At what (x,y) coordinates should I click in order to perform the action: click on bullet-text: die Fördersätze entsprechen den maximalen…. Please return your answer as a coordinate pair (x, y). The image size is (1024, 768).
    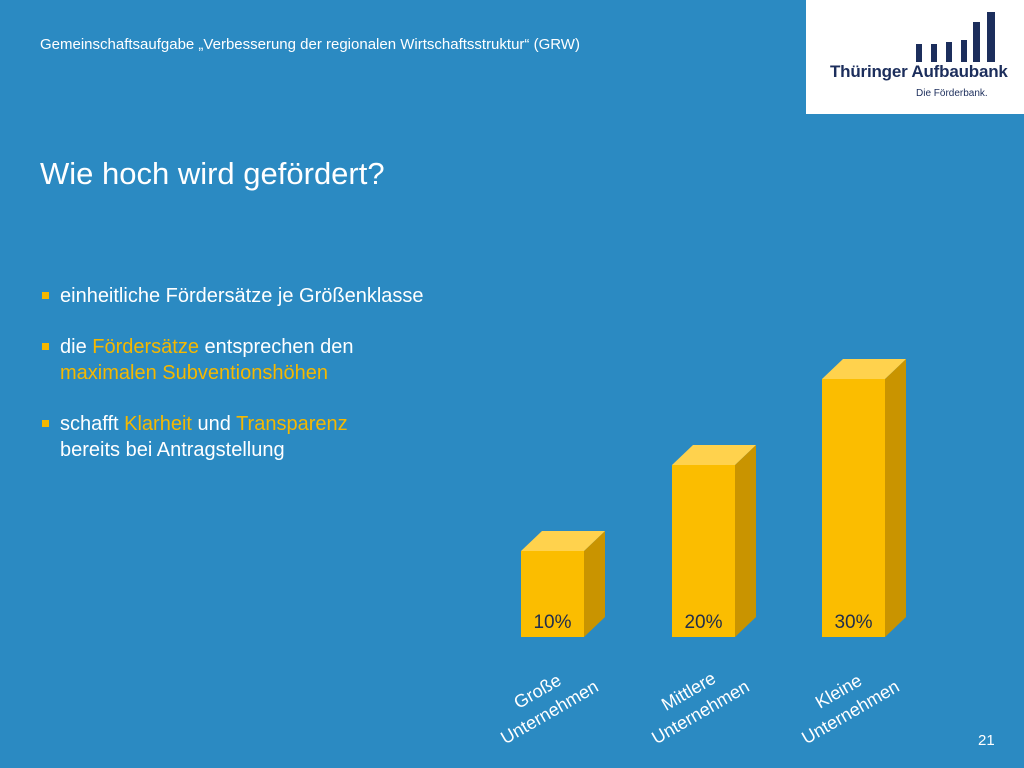
    Looking at the image, I should click on (207, 360).